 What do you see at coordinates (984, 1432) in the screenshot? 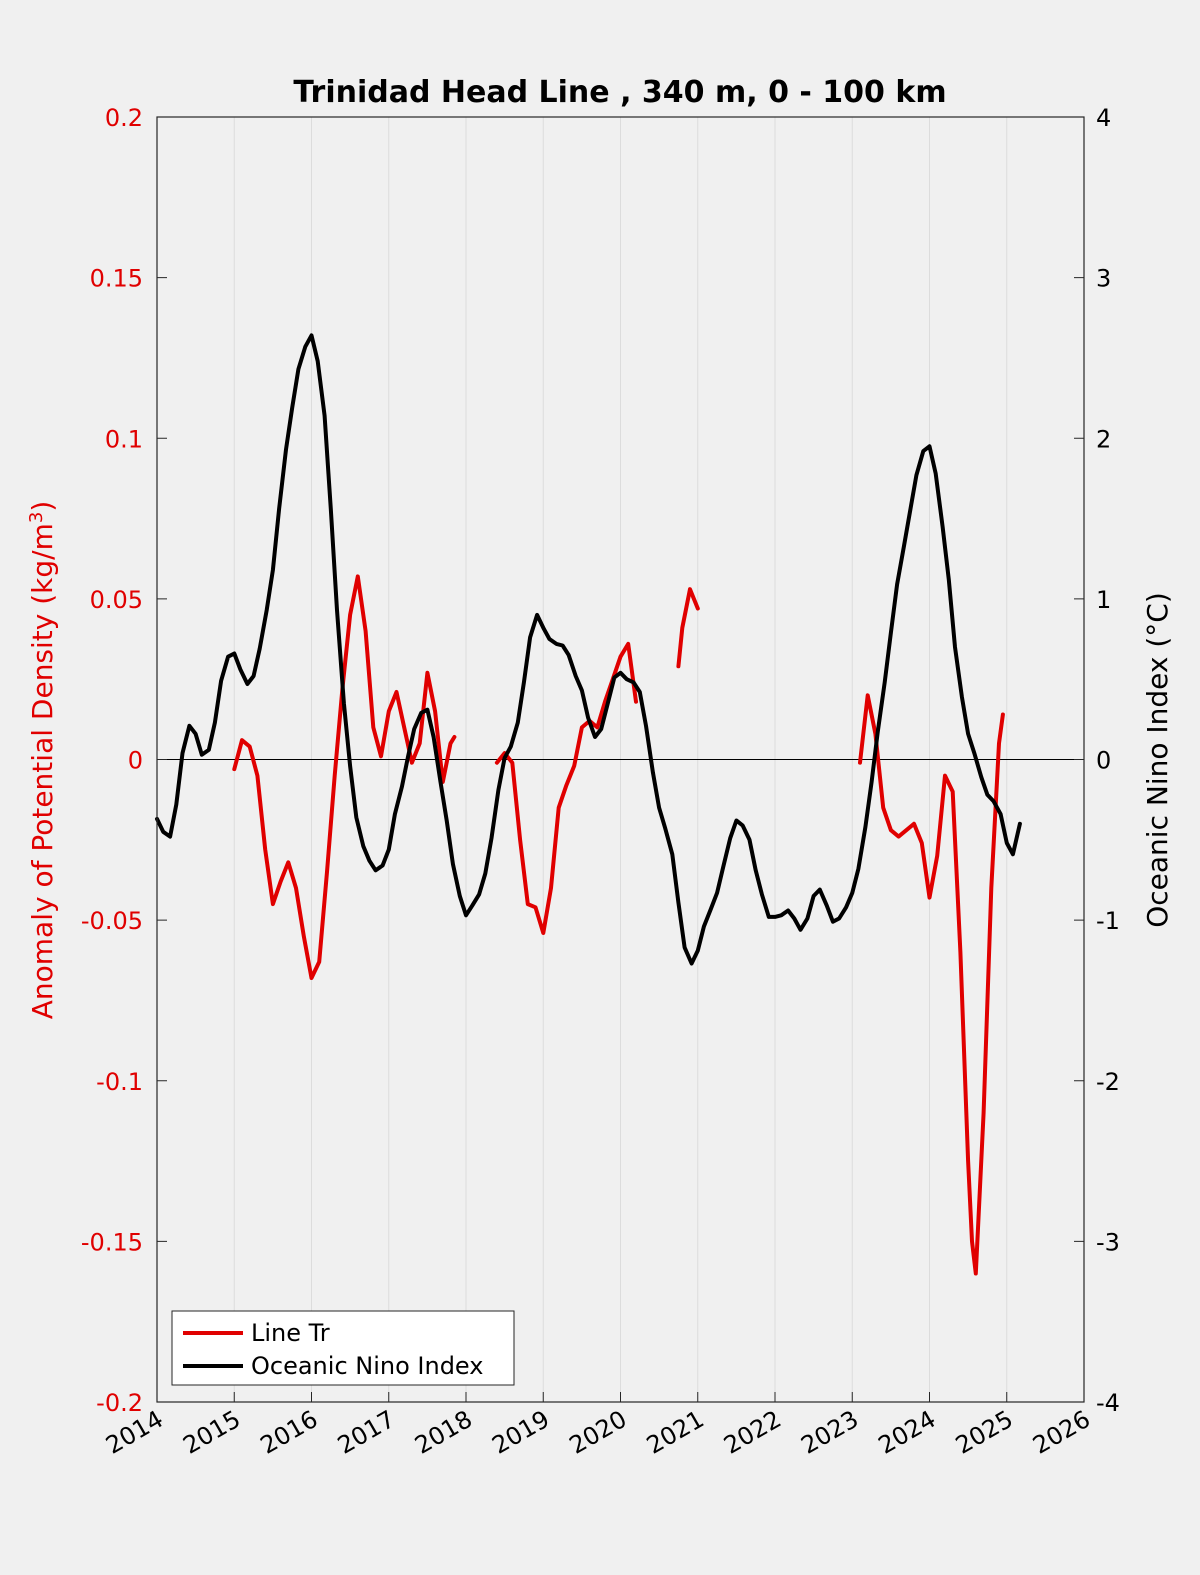
I see `x-tick-label: 2025` at bounding box center [984, 1432].